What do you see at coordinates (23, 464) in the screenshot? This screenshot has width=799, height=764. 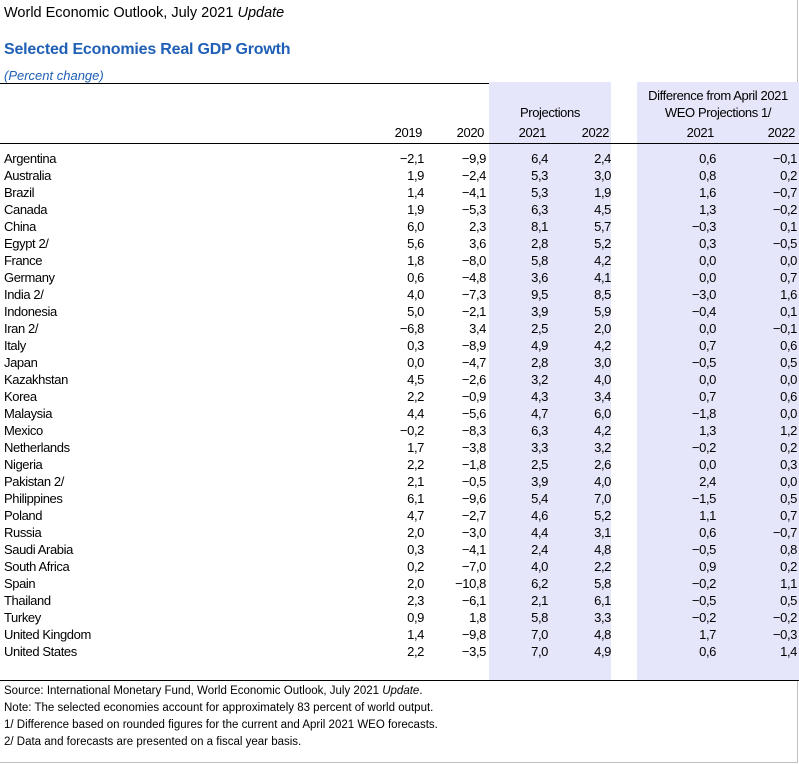 I see `country-name: Nigeria` at bounding box center [23, 464].